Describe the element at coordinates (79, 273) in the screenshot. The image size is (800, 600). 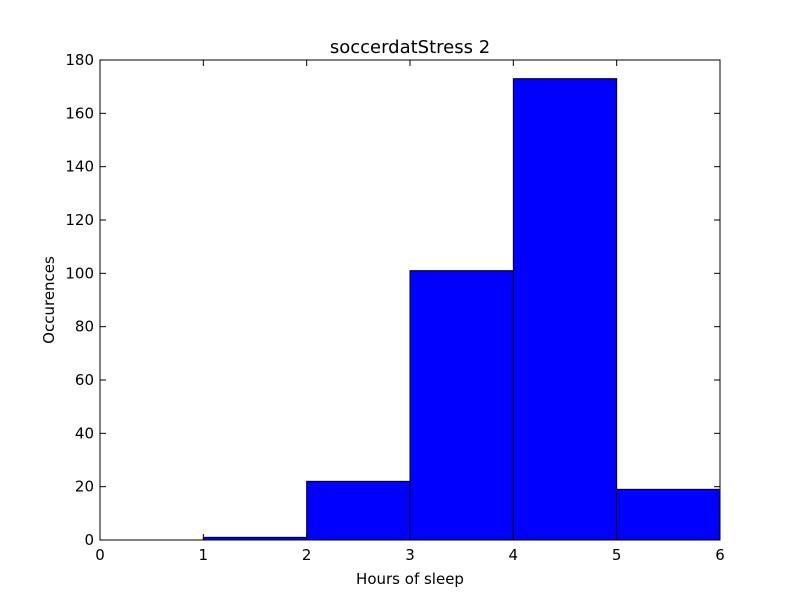
I see `y-tick-label-5: 100` at that location.